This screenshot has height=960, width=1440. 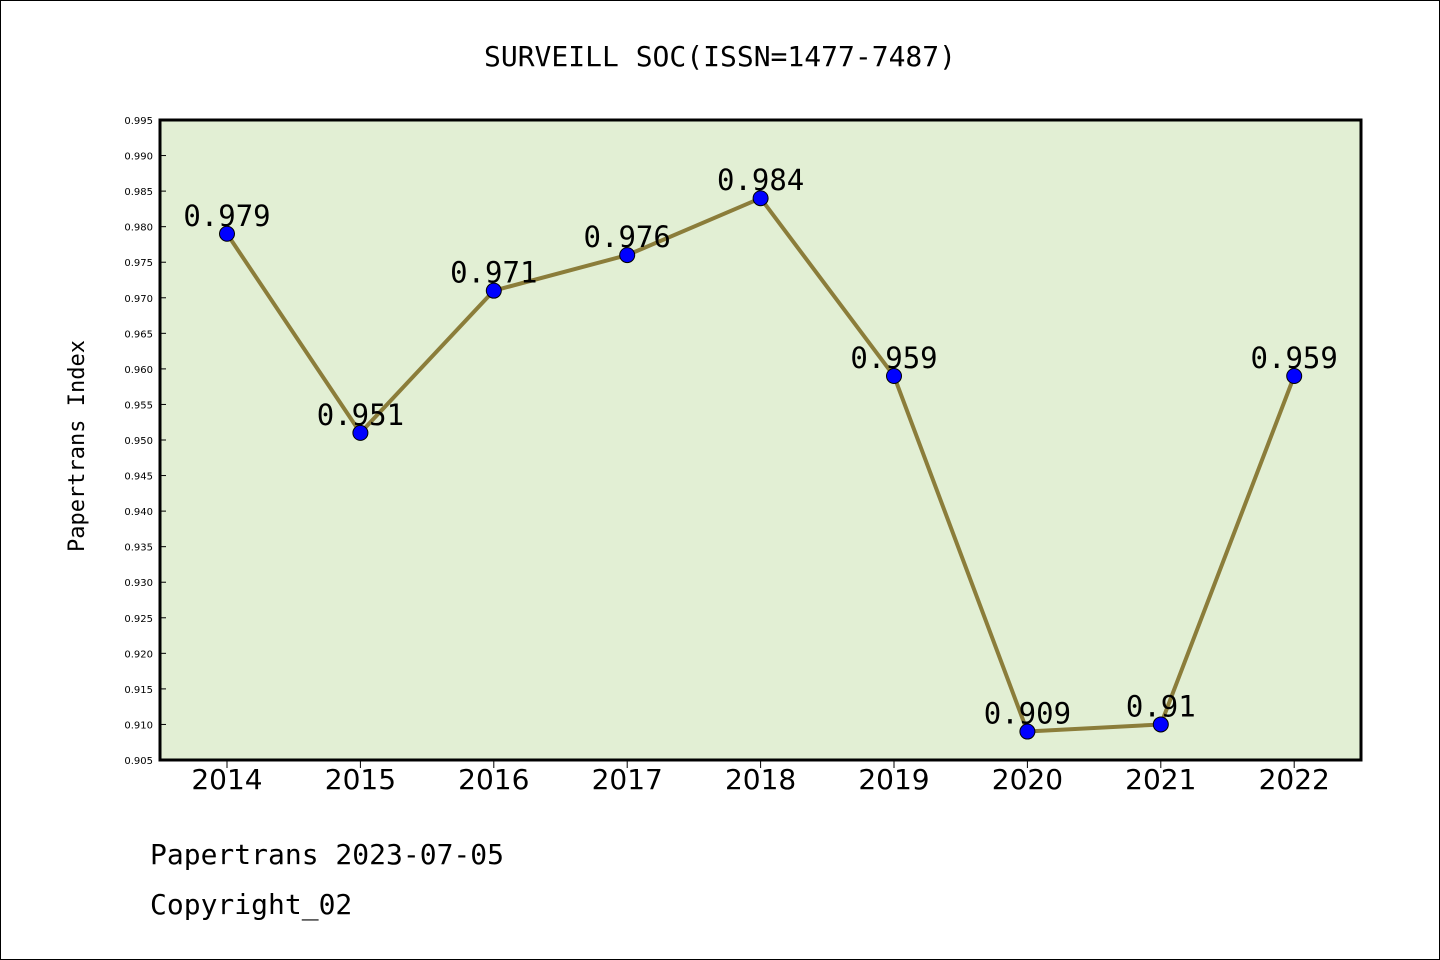 What do you see at coordinates (893, 779) in the screenshot?
I see `x-tick-label: 2019` at bounding box center [893, 779].